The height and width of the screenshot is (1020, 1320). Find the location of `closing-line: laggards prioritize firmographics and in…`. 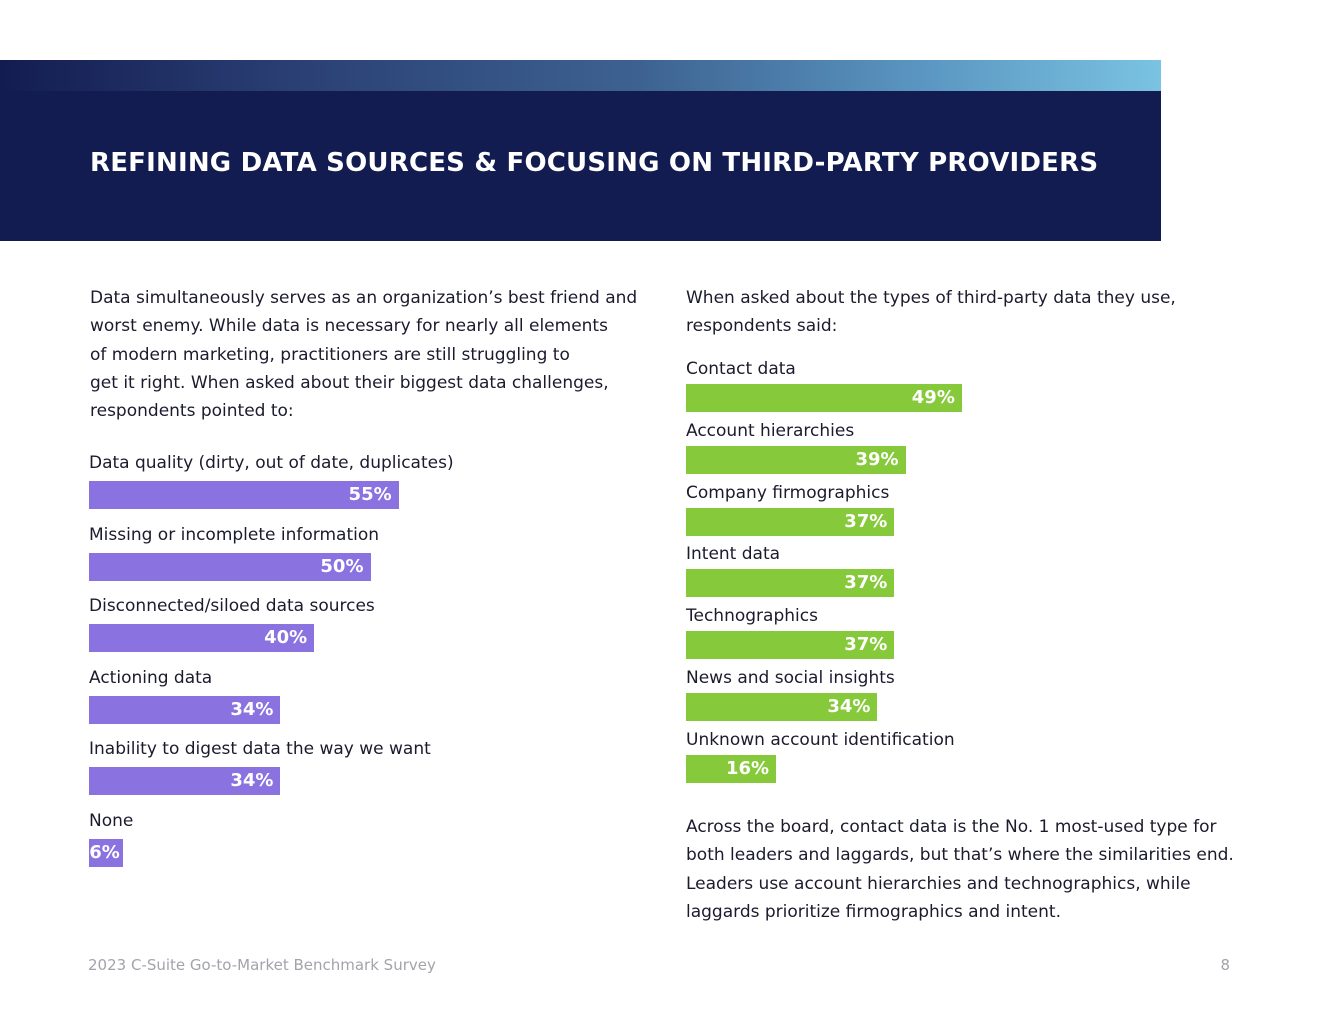

closing-line: laggards prioritize firmographics and in… is located at coordinates (873, 911).